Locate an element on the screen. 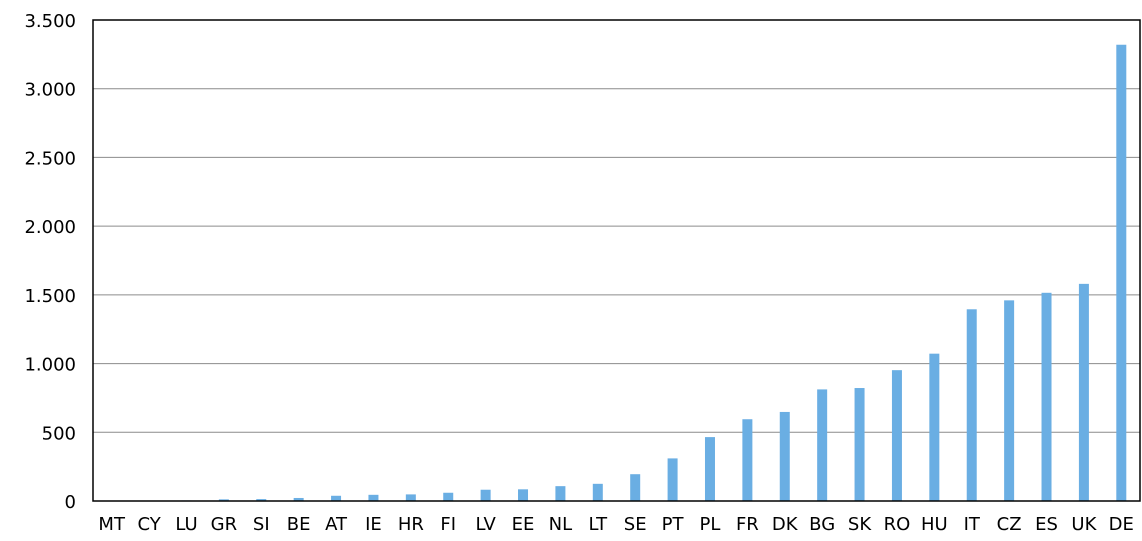 This screenshot has height=541, width=1142. x-tick-label: HR is located at coordinates (411, 524).